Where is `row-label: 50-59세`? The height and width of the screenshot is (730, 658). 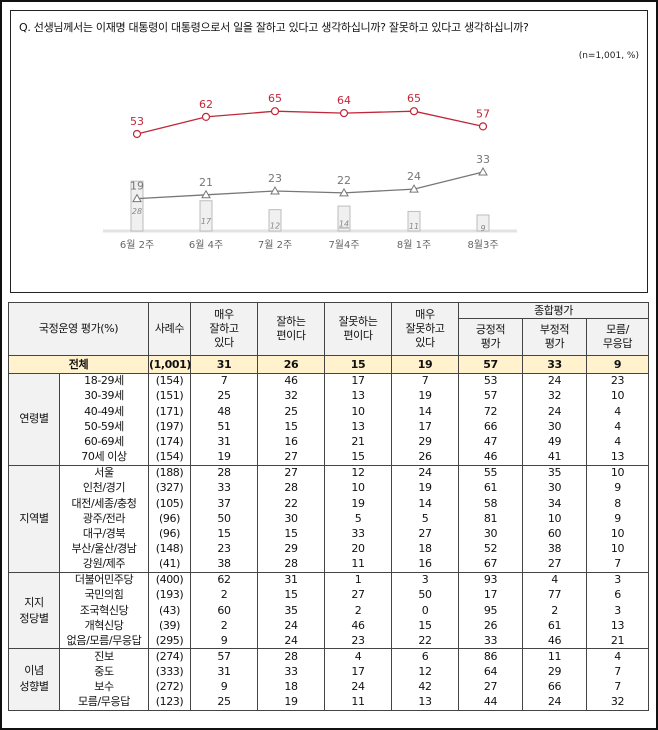
row-label: 50-59세 is located at coordinates (104, 427).